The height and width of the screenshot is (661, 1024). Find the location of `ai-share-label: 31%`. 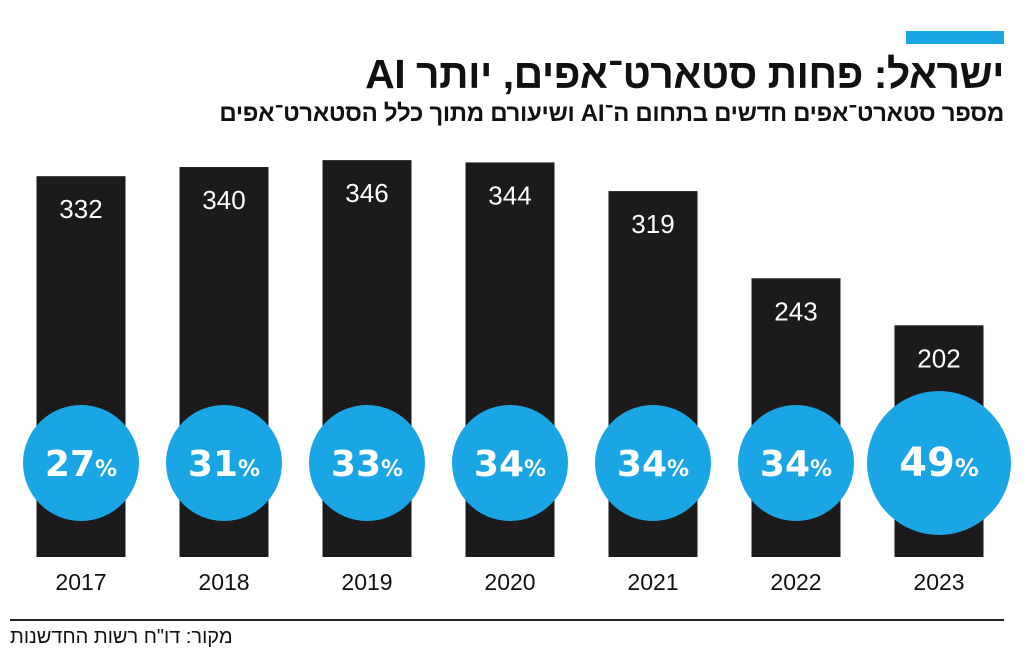

ai-share-label: 31% is located at coordinates (224, 464).